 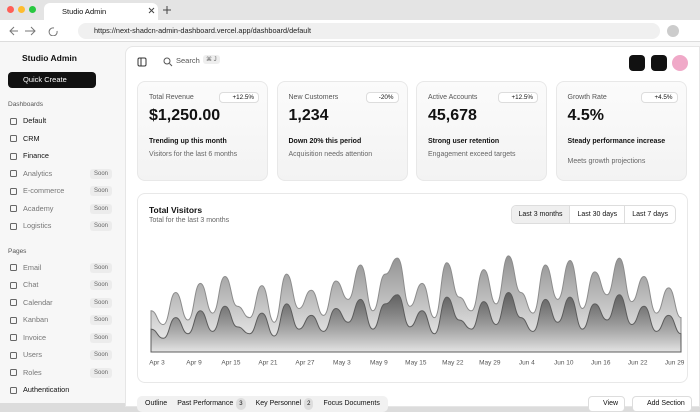 What do you see at coordinates (416, 322) in the screenshot?
I see `area` at bounding box center [416, 322].